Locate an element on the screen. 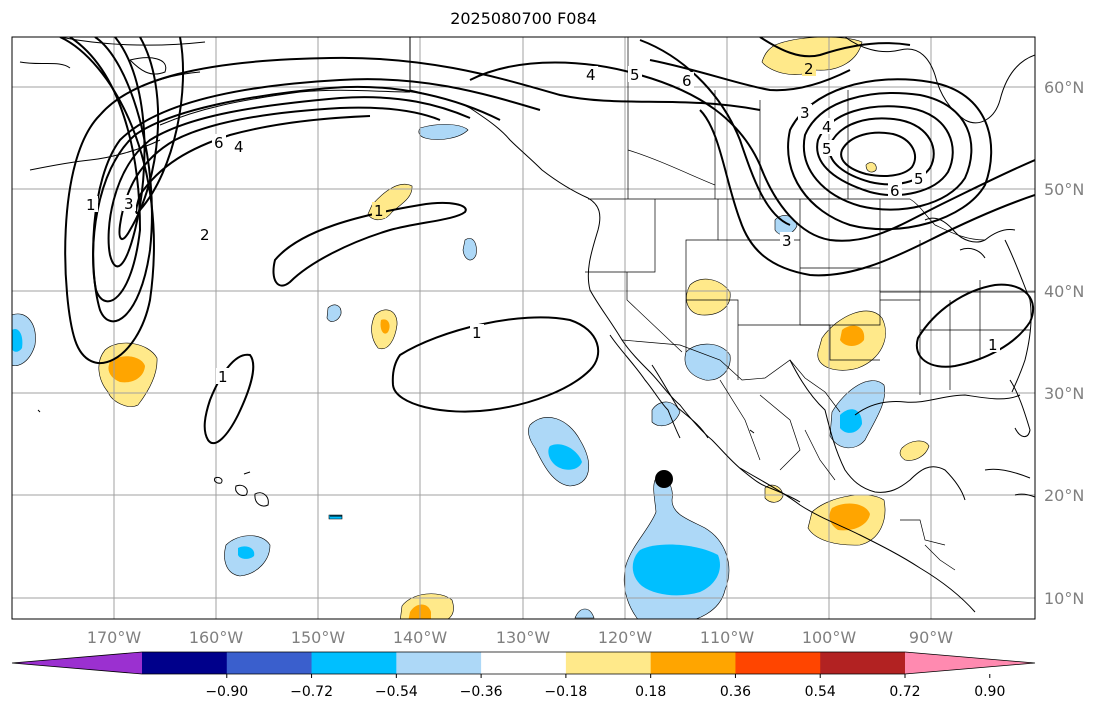  lon-label: 130°W is located at coordinates (523, 637).